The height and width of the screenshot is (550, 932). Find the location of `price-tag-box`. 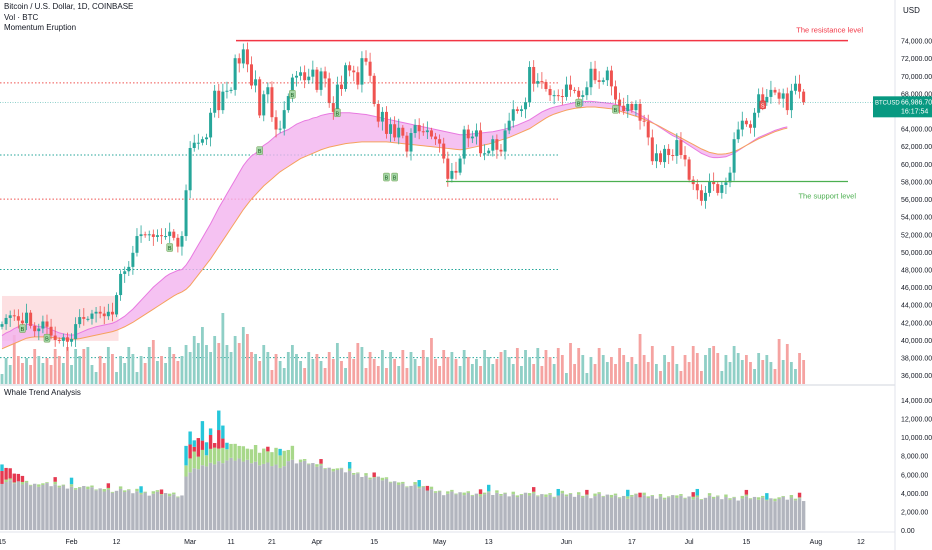

price-tag-box is located at coordinates (902, 107).